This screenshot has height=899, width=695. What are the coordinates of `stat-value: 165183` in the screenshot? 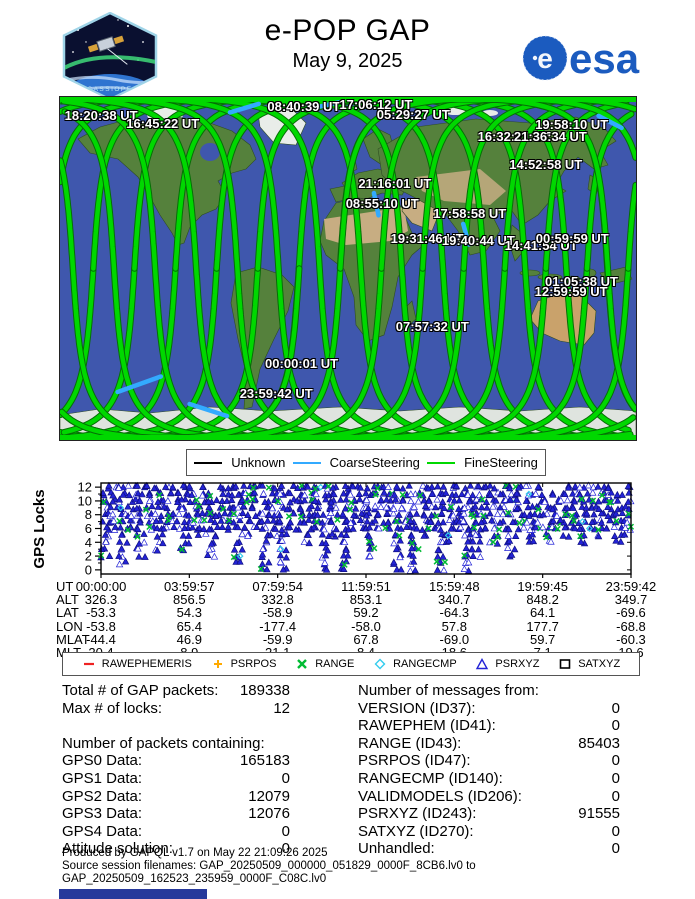 It's located at (264, 761).